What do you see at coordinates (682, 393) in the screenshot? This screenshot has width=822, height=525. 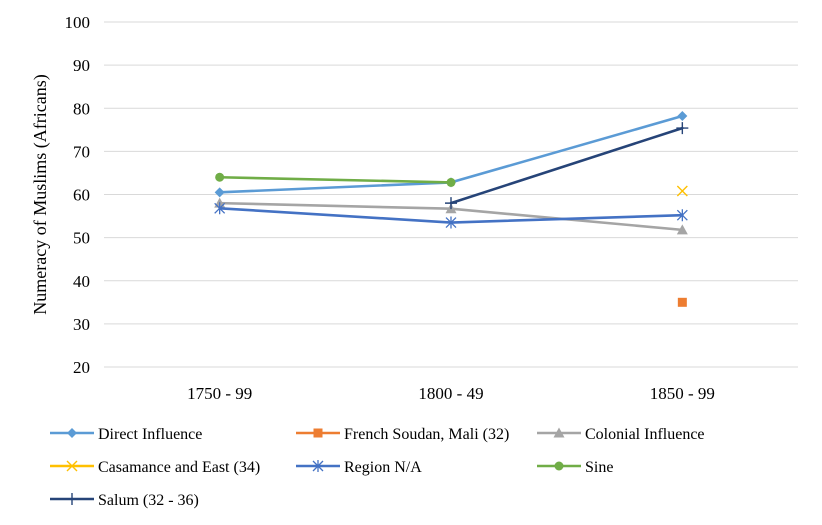 I see `x-tick-label: 1850 - 99` at bounding box center [682, 393].